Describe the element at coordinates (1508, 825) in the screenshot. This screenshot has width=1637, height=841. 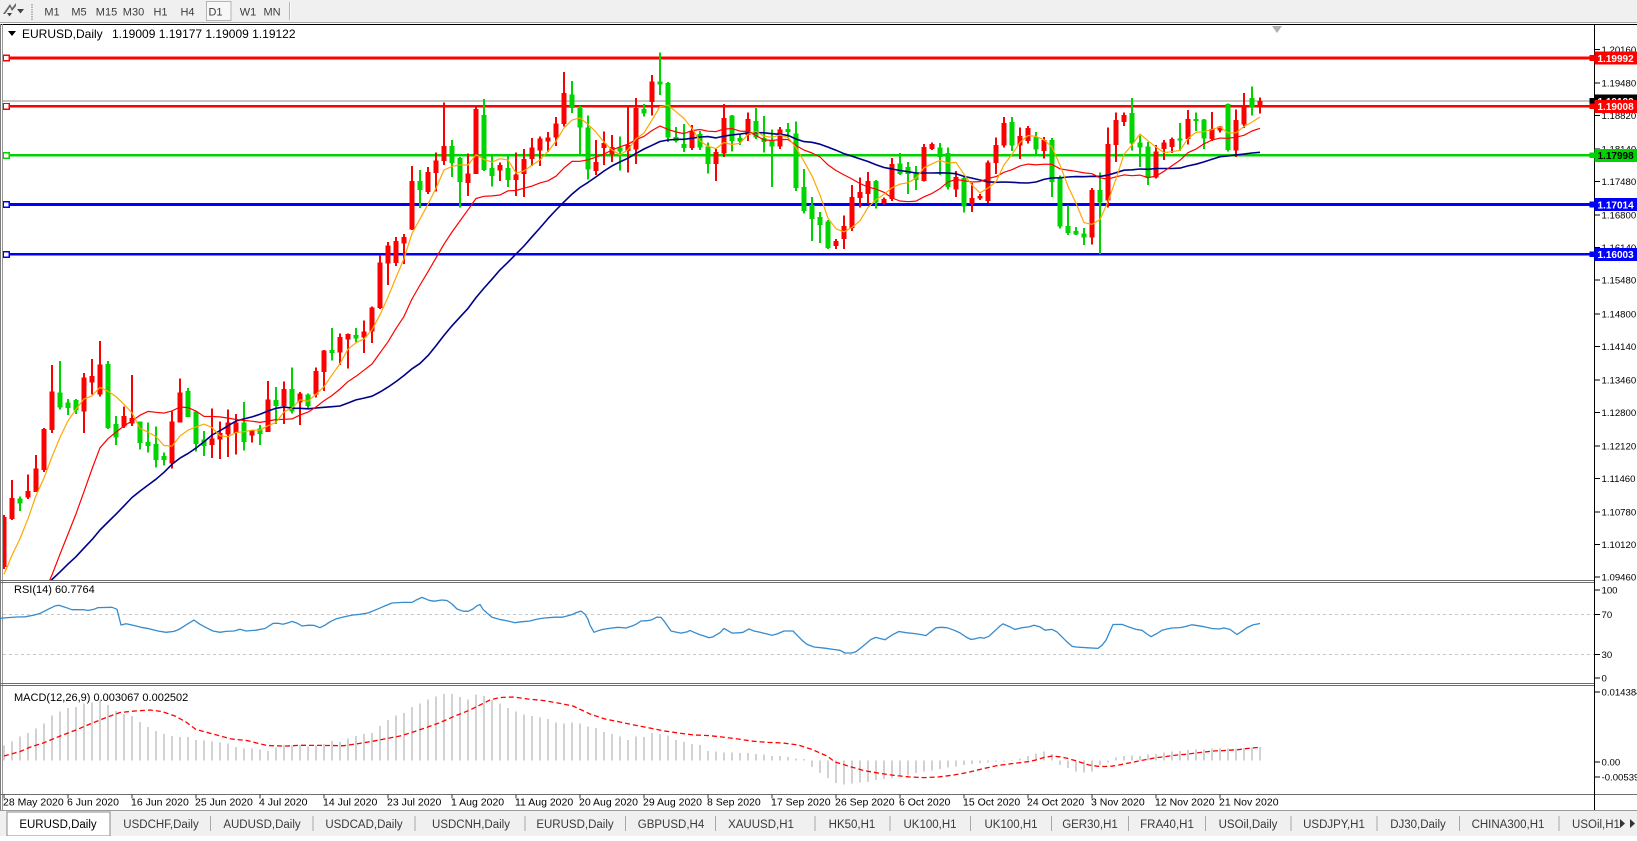
I see `svg-text: CHINA300,H1` at that location.